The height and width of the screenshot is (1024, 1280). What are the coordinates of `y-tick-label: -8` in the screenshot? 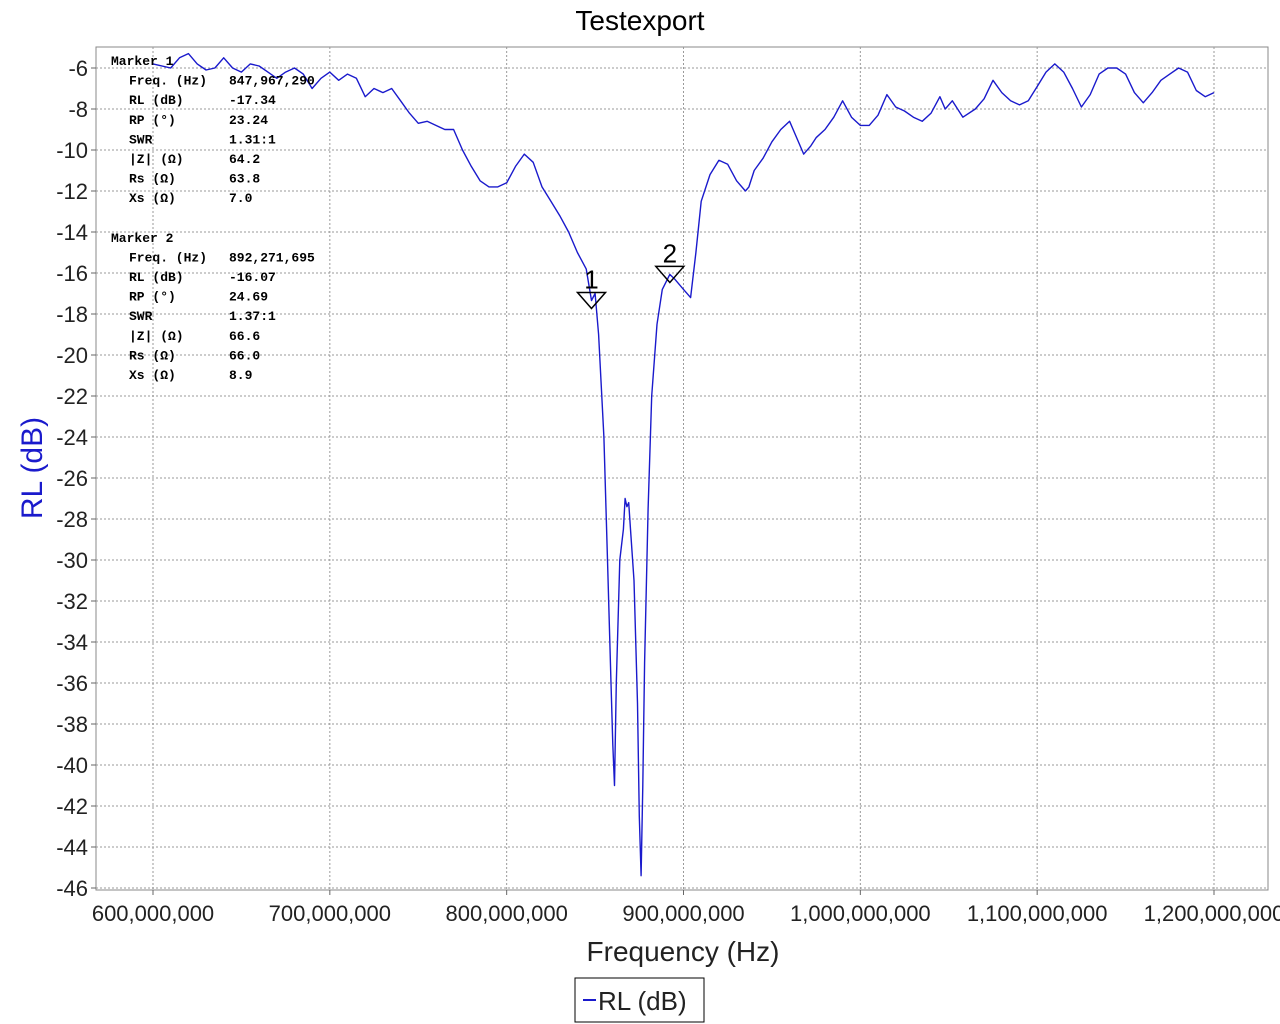 It's located at (78, 109).